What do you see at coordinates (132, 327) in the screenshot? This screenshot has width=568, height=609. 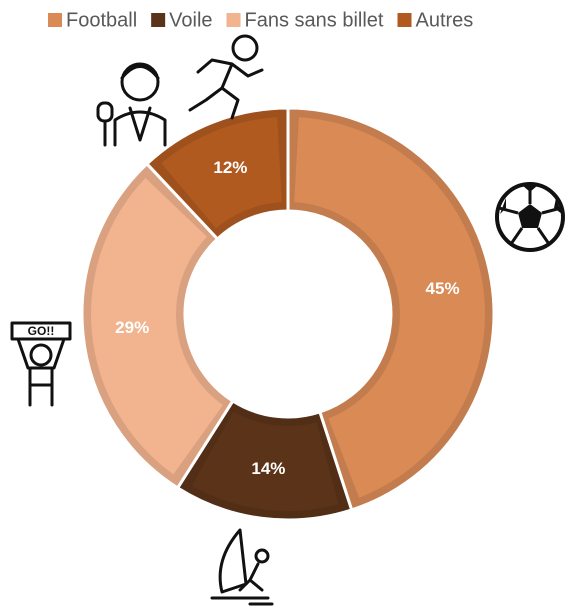 I see `data-label: 29%` at bounding box center [132, 327].